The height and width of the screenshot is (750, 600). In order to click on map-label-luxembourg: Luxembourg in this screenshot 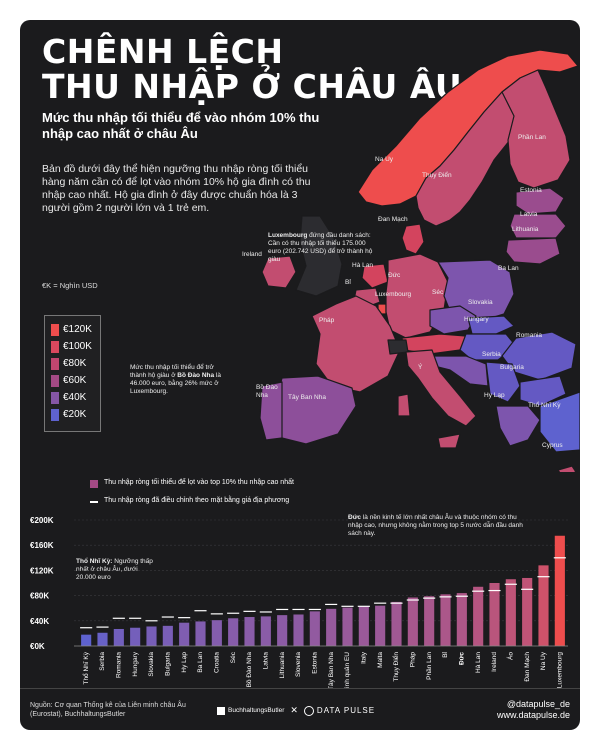, I will do `click(393, 294)`.